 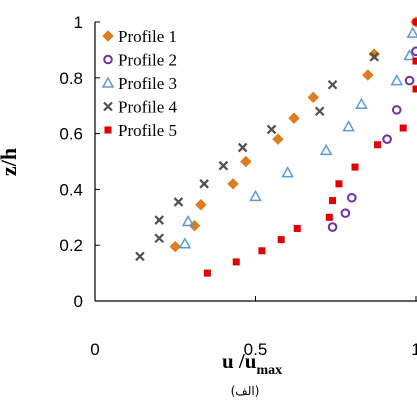 What do you see at coordinates (71, 78) in the screenshot?
I see `y-tick-label: 0.8` at bounding box center [71, 78].